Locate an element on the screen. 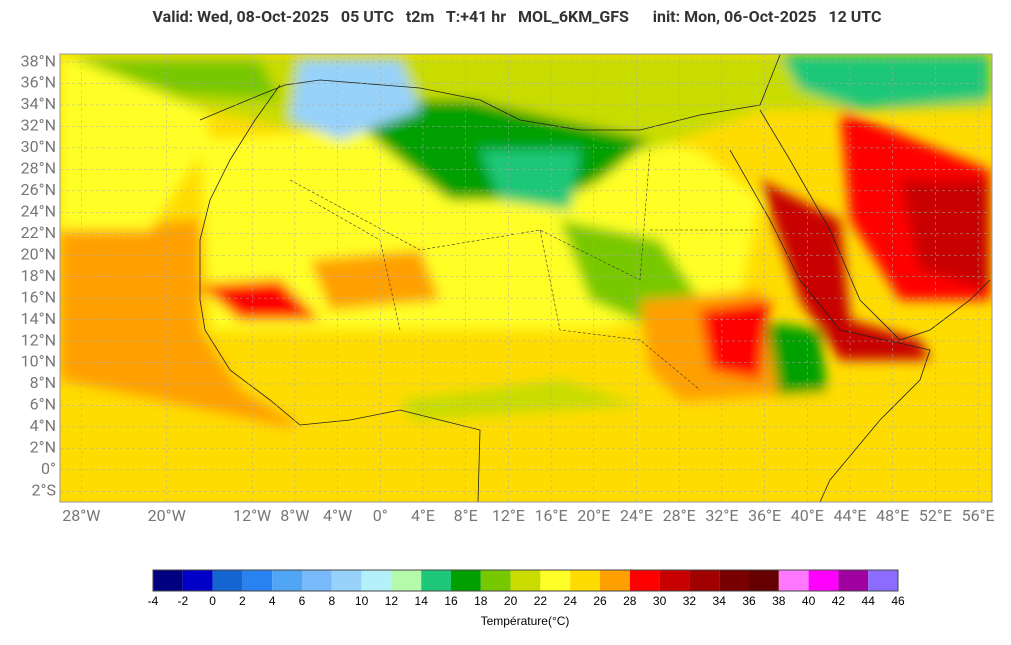  lon-label: 52°E is located at coordinates (935, 515).